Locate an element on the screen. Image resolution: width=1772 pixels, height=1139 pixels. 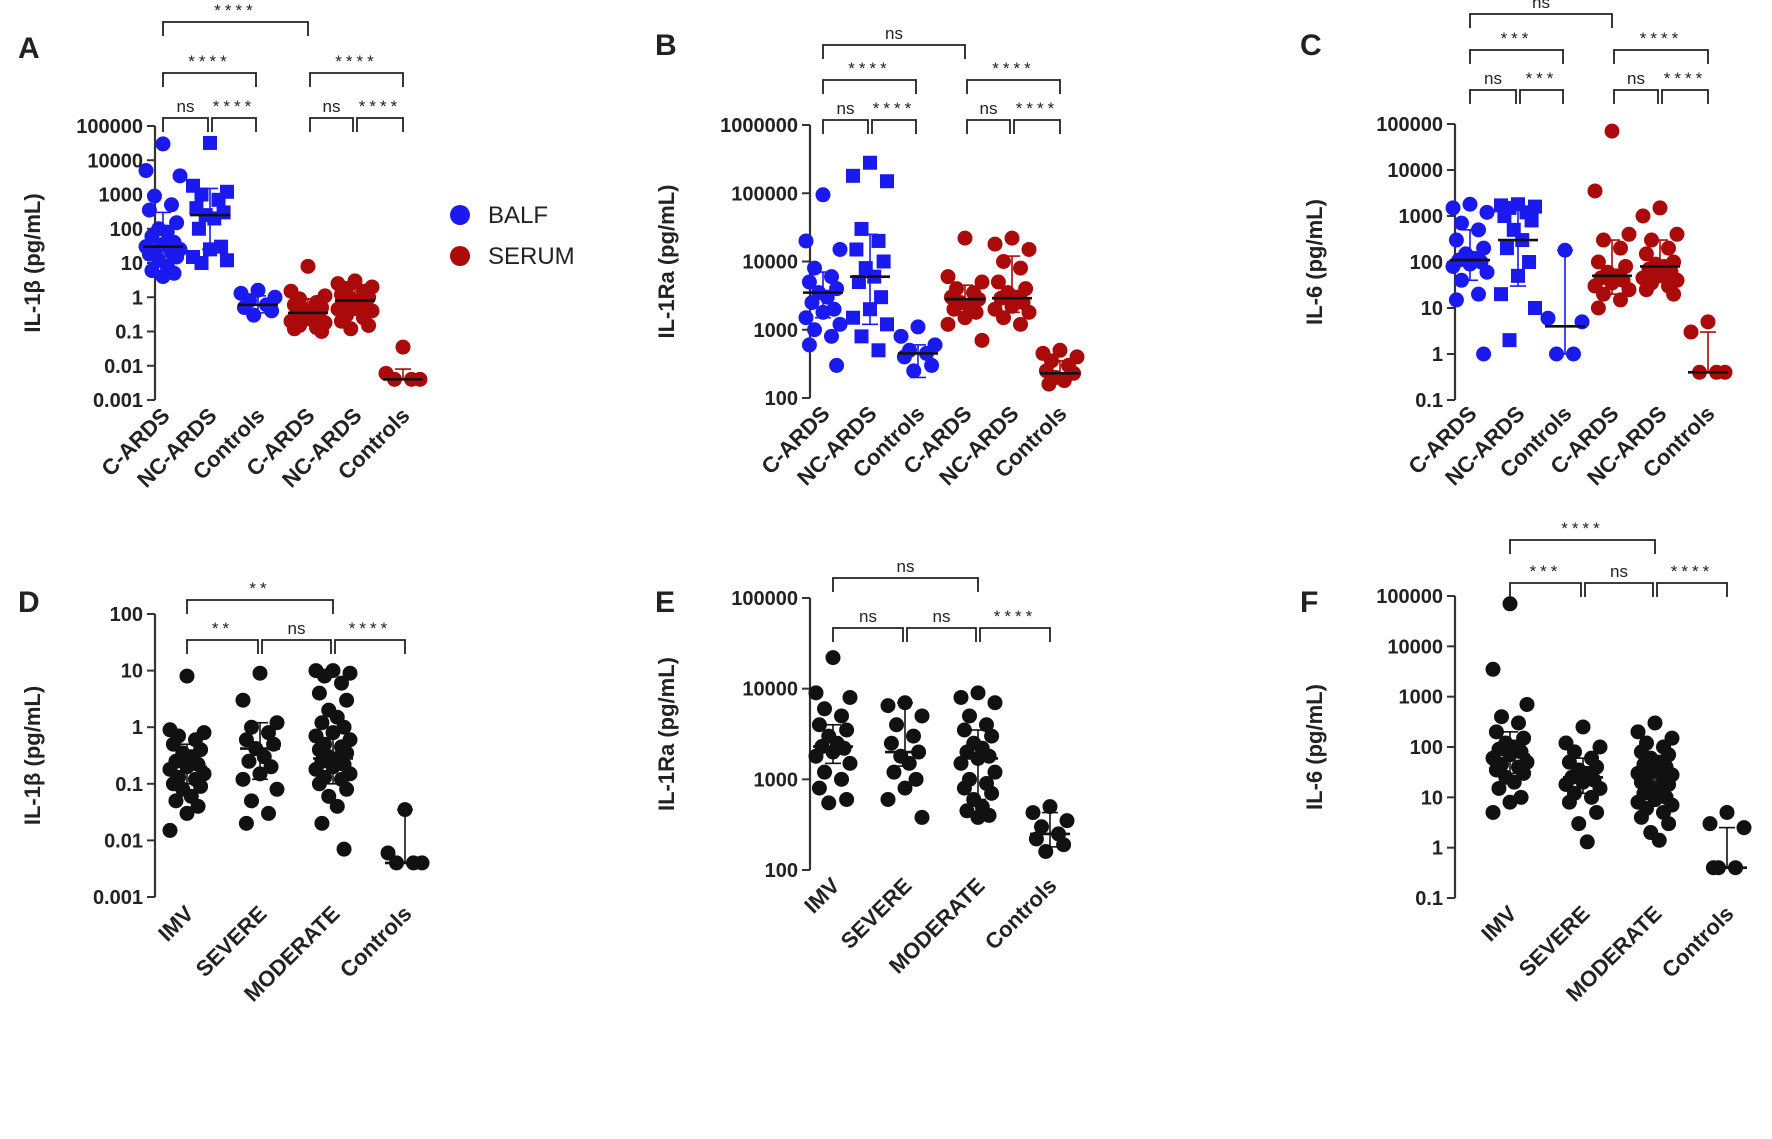
y-tick-label: 0.01 is located at coordinates (123, 367).